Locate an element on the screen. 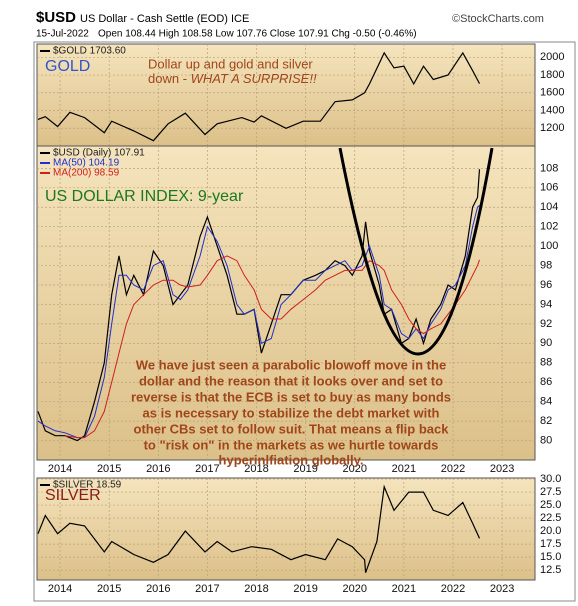  y-tick-label: 1800 is located at coordinates (552, 75).